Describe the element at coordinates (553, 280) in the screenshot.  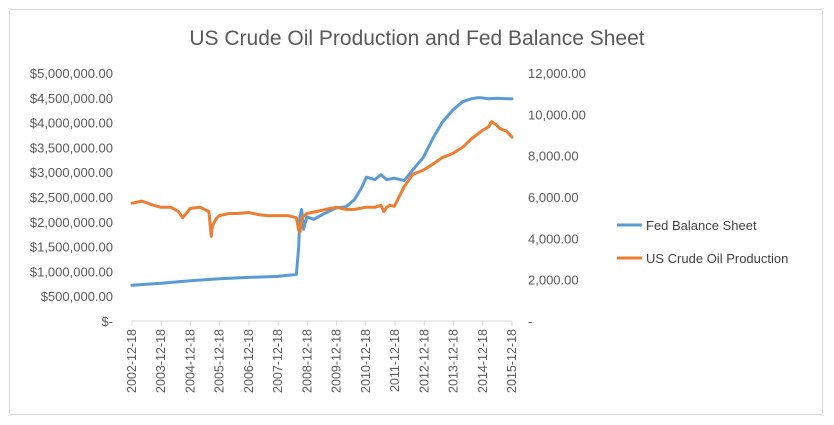
I see `right-y-tick-label: 2,000.00` at that location.